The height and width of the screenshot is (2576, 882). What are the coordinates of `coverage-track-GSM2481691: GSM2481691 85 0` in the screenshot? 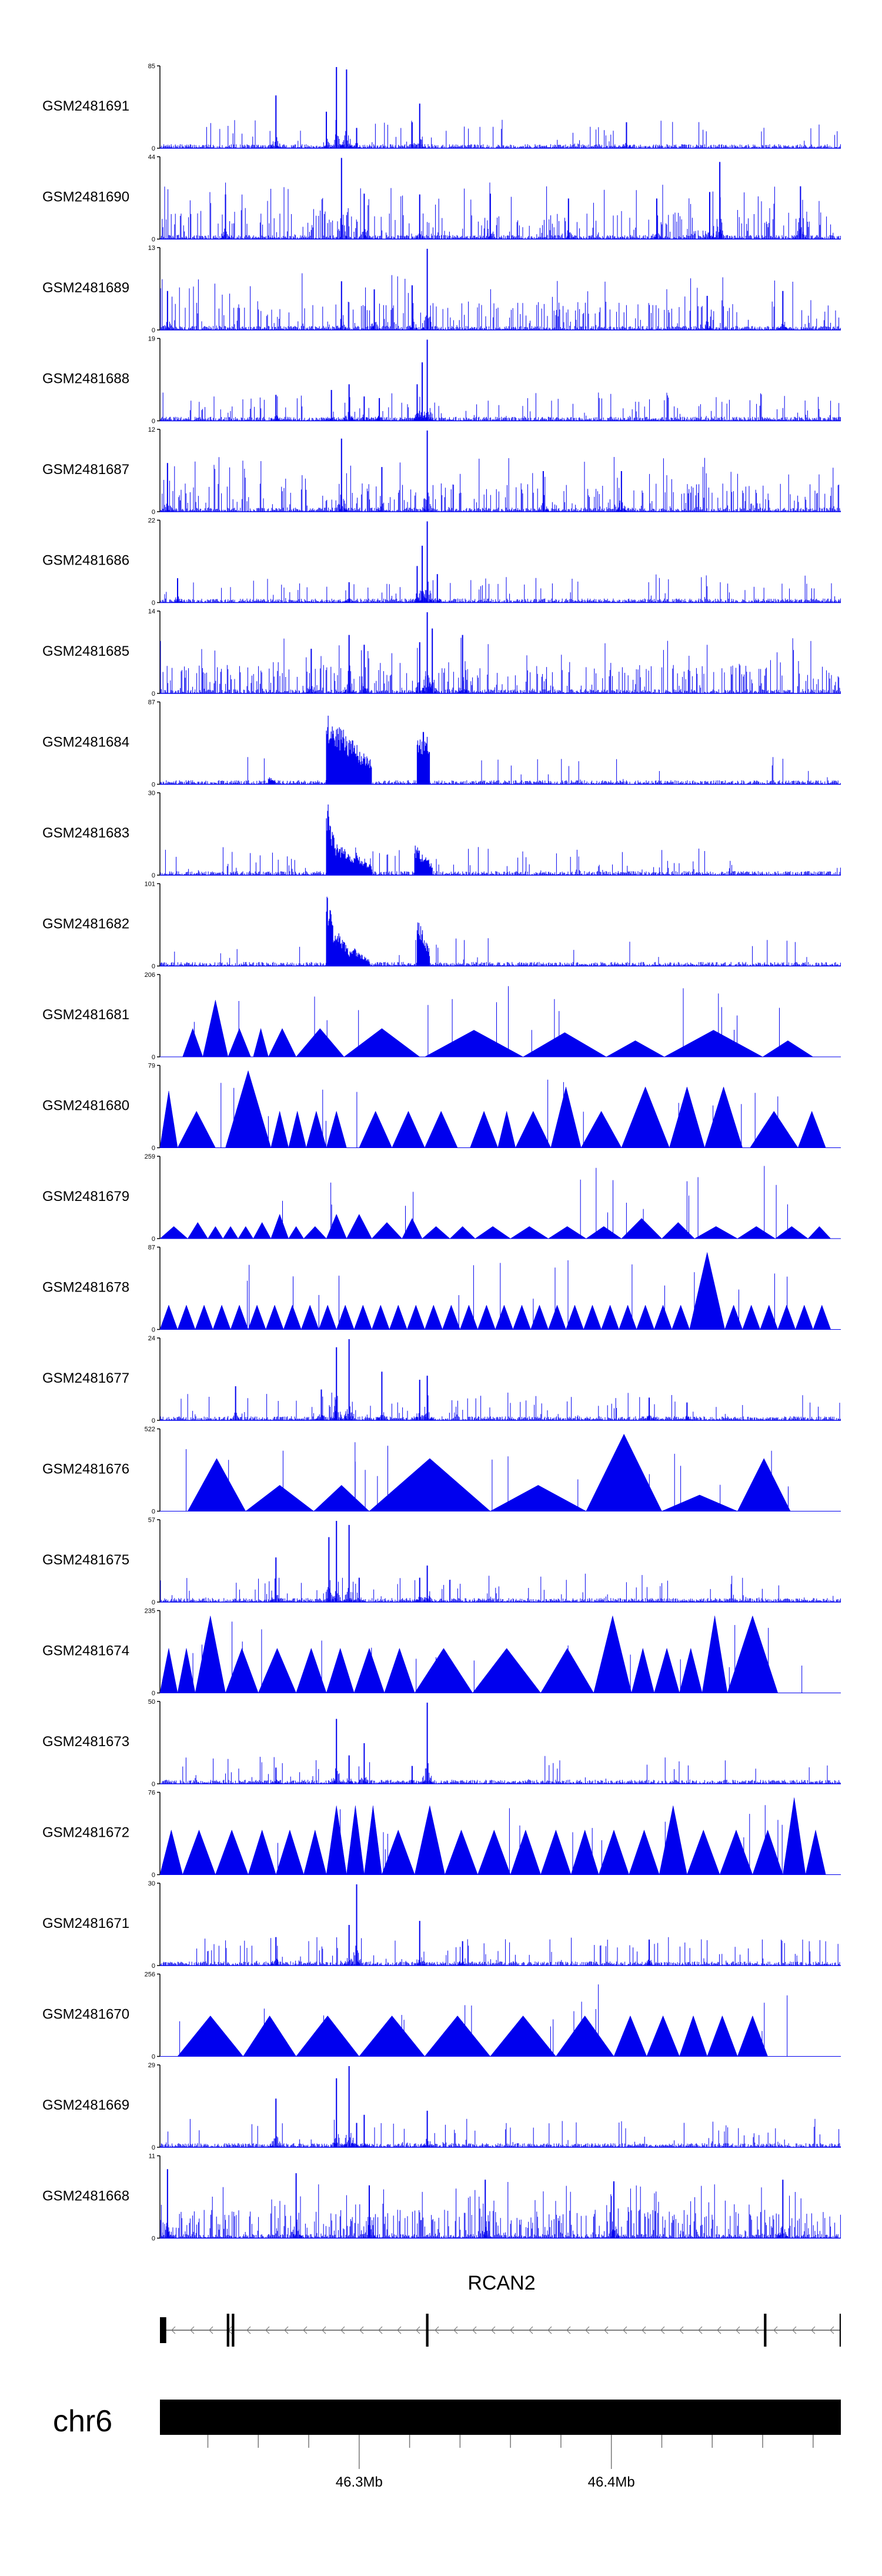 It's located at (441, 107).